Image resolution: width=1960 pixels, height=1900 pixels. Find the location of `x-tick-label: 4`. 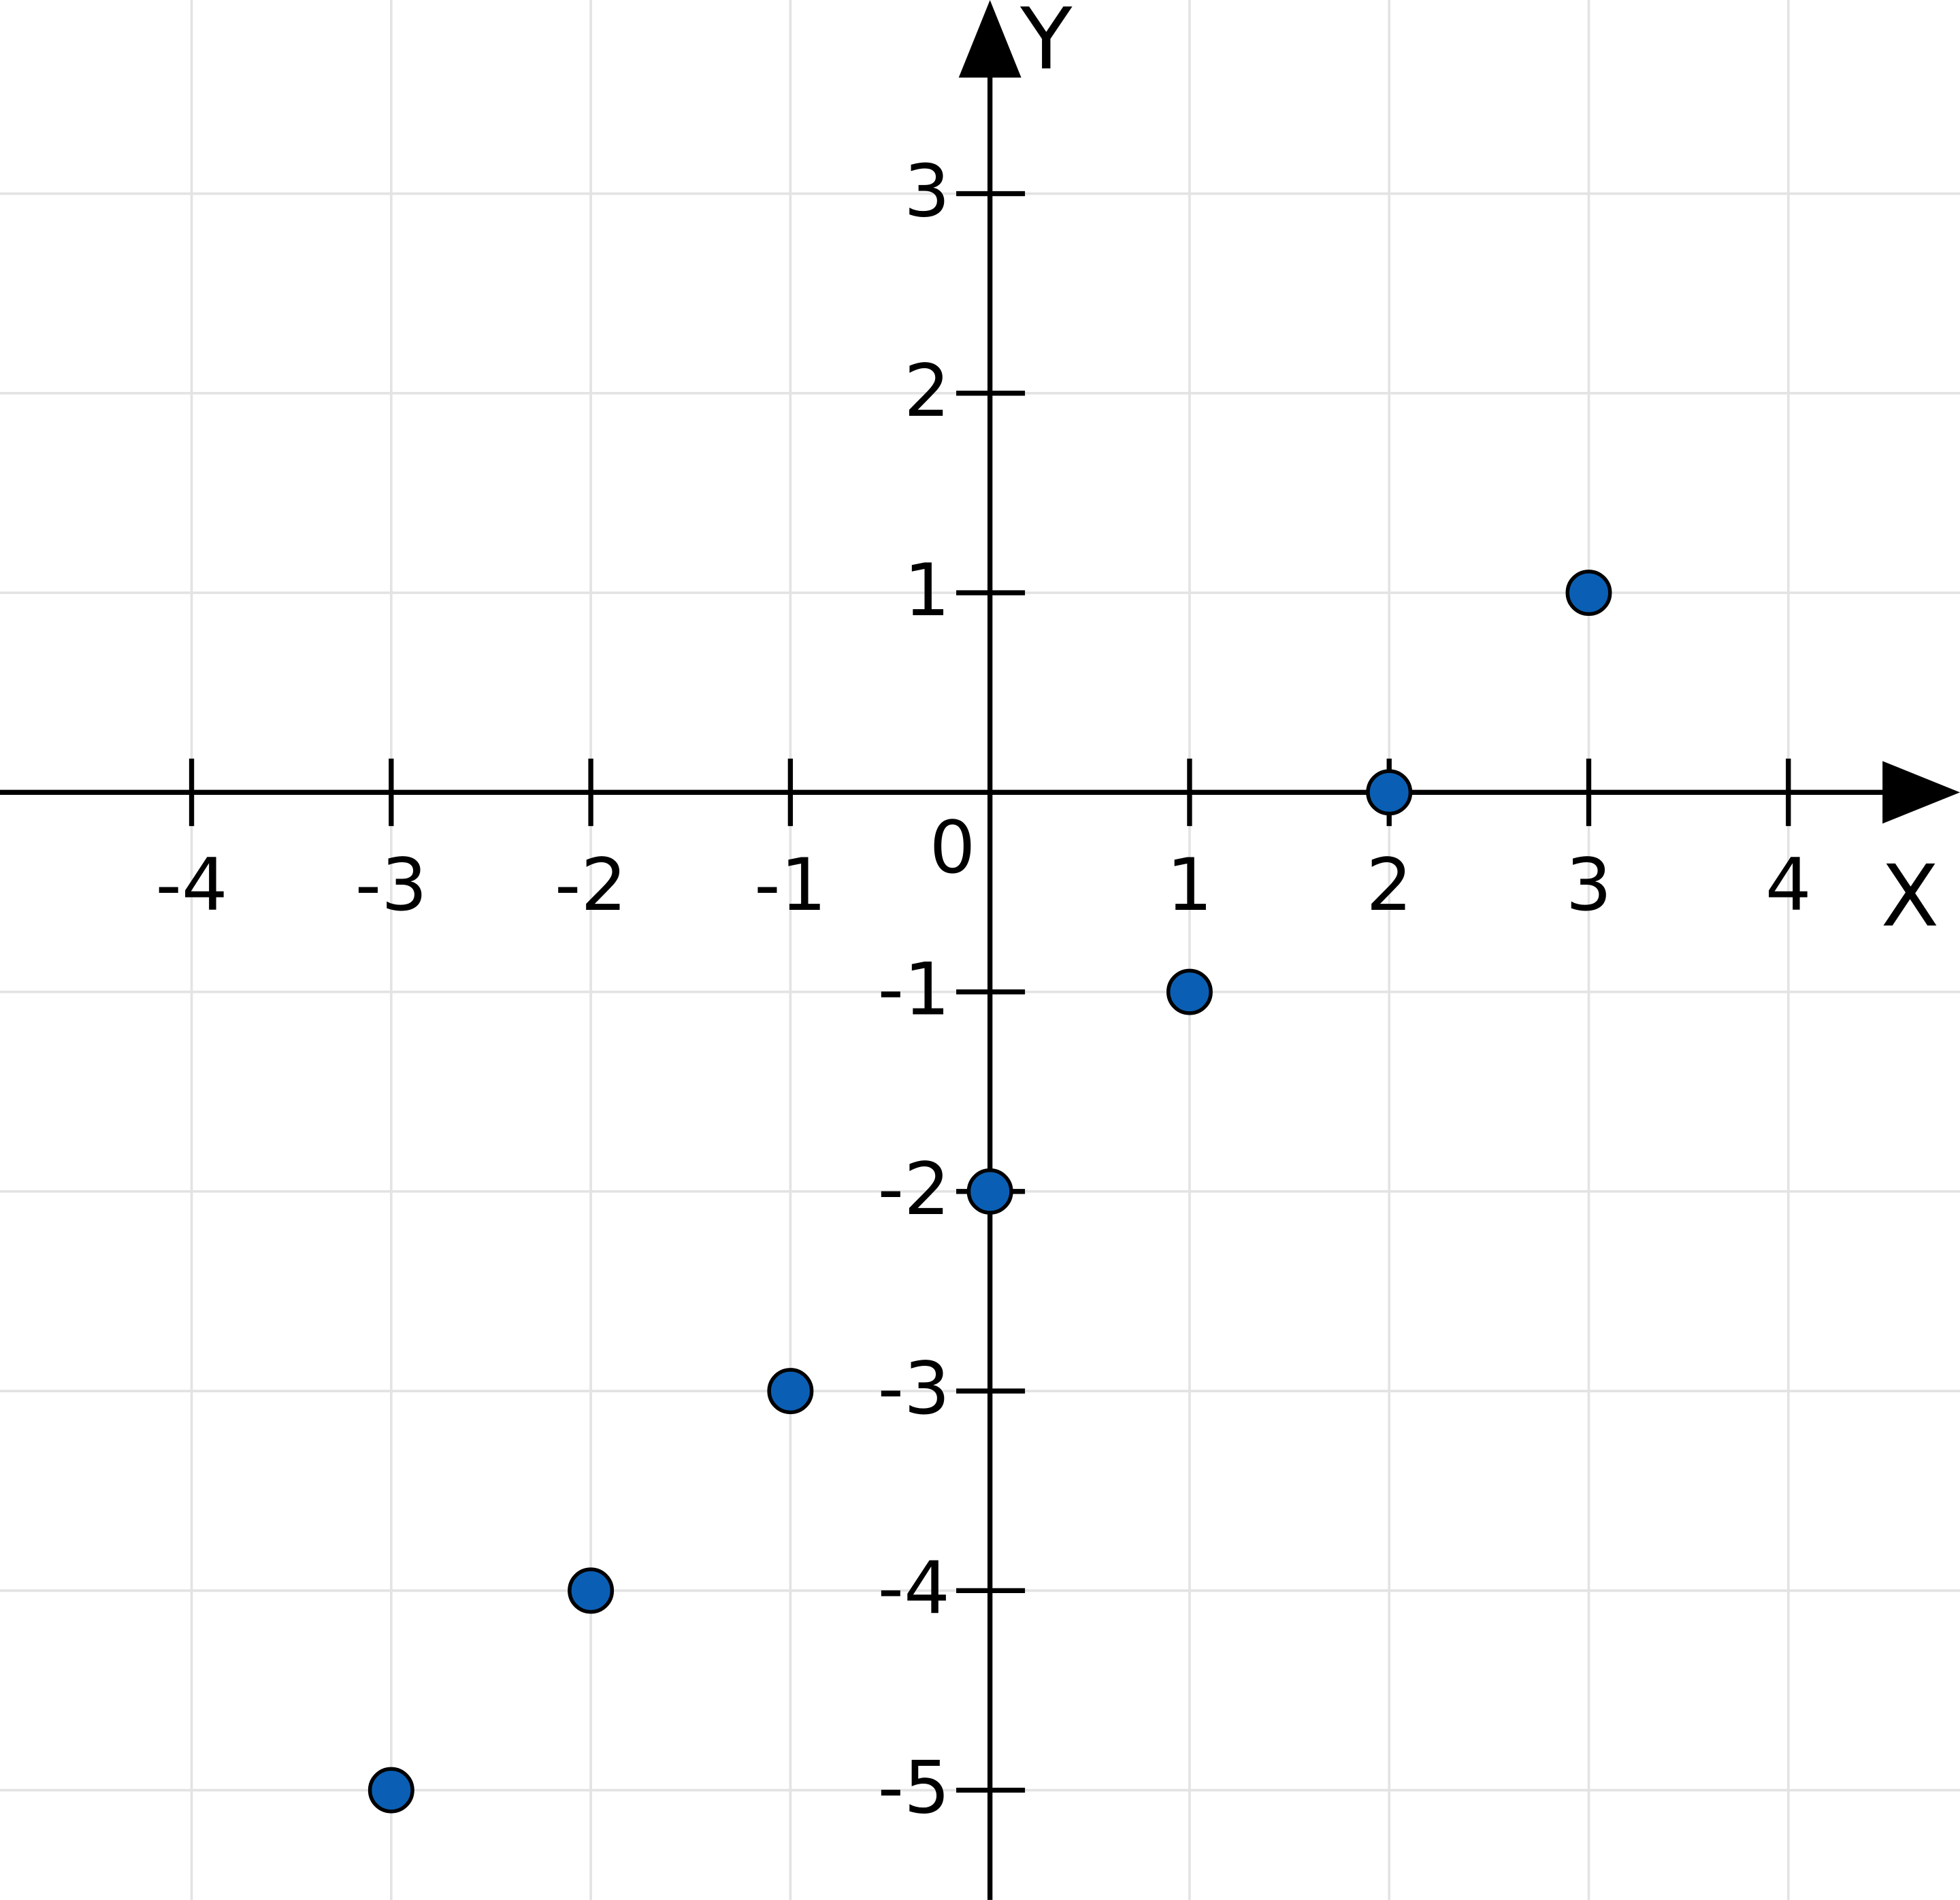

x-tick-label: 4 is located at coordinates (1788, 885).